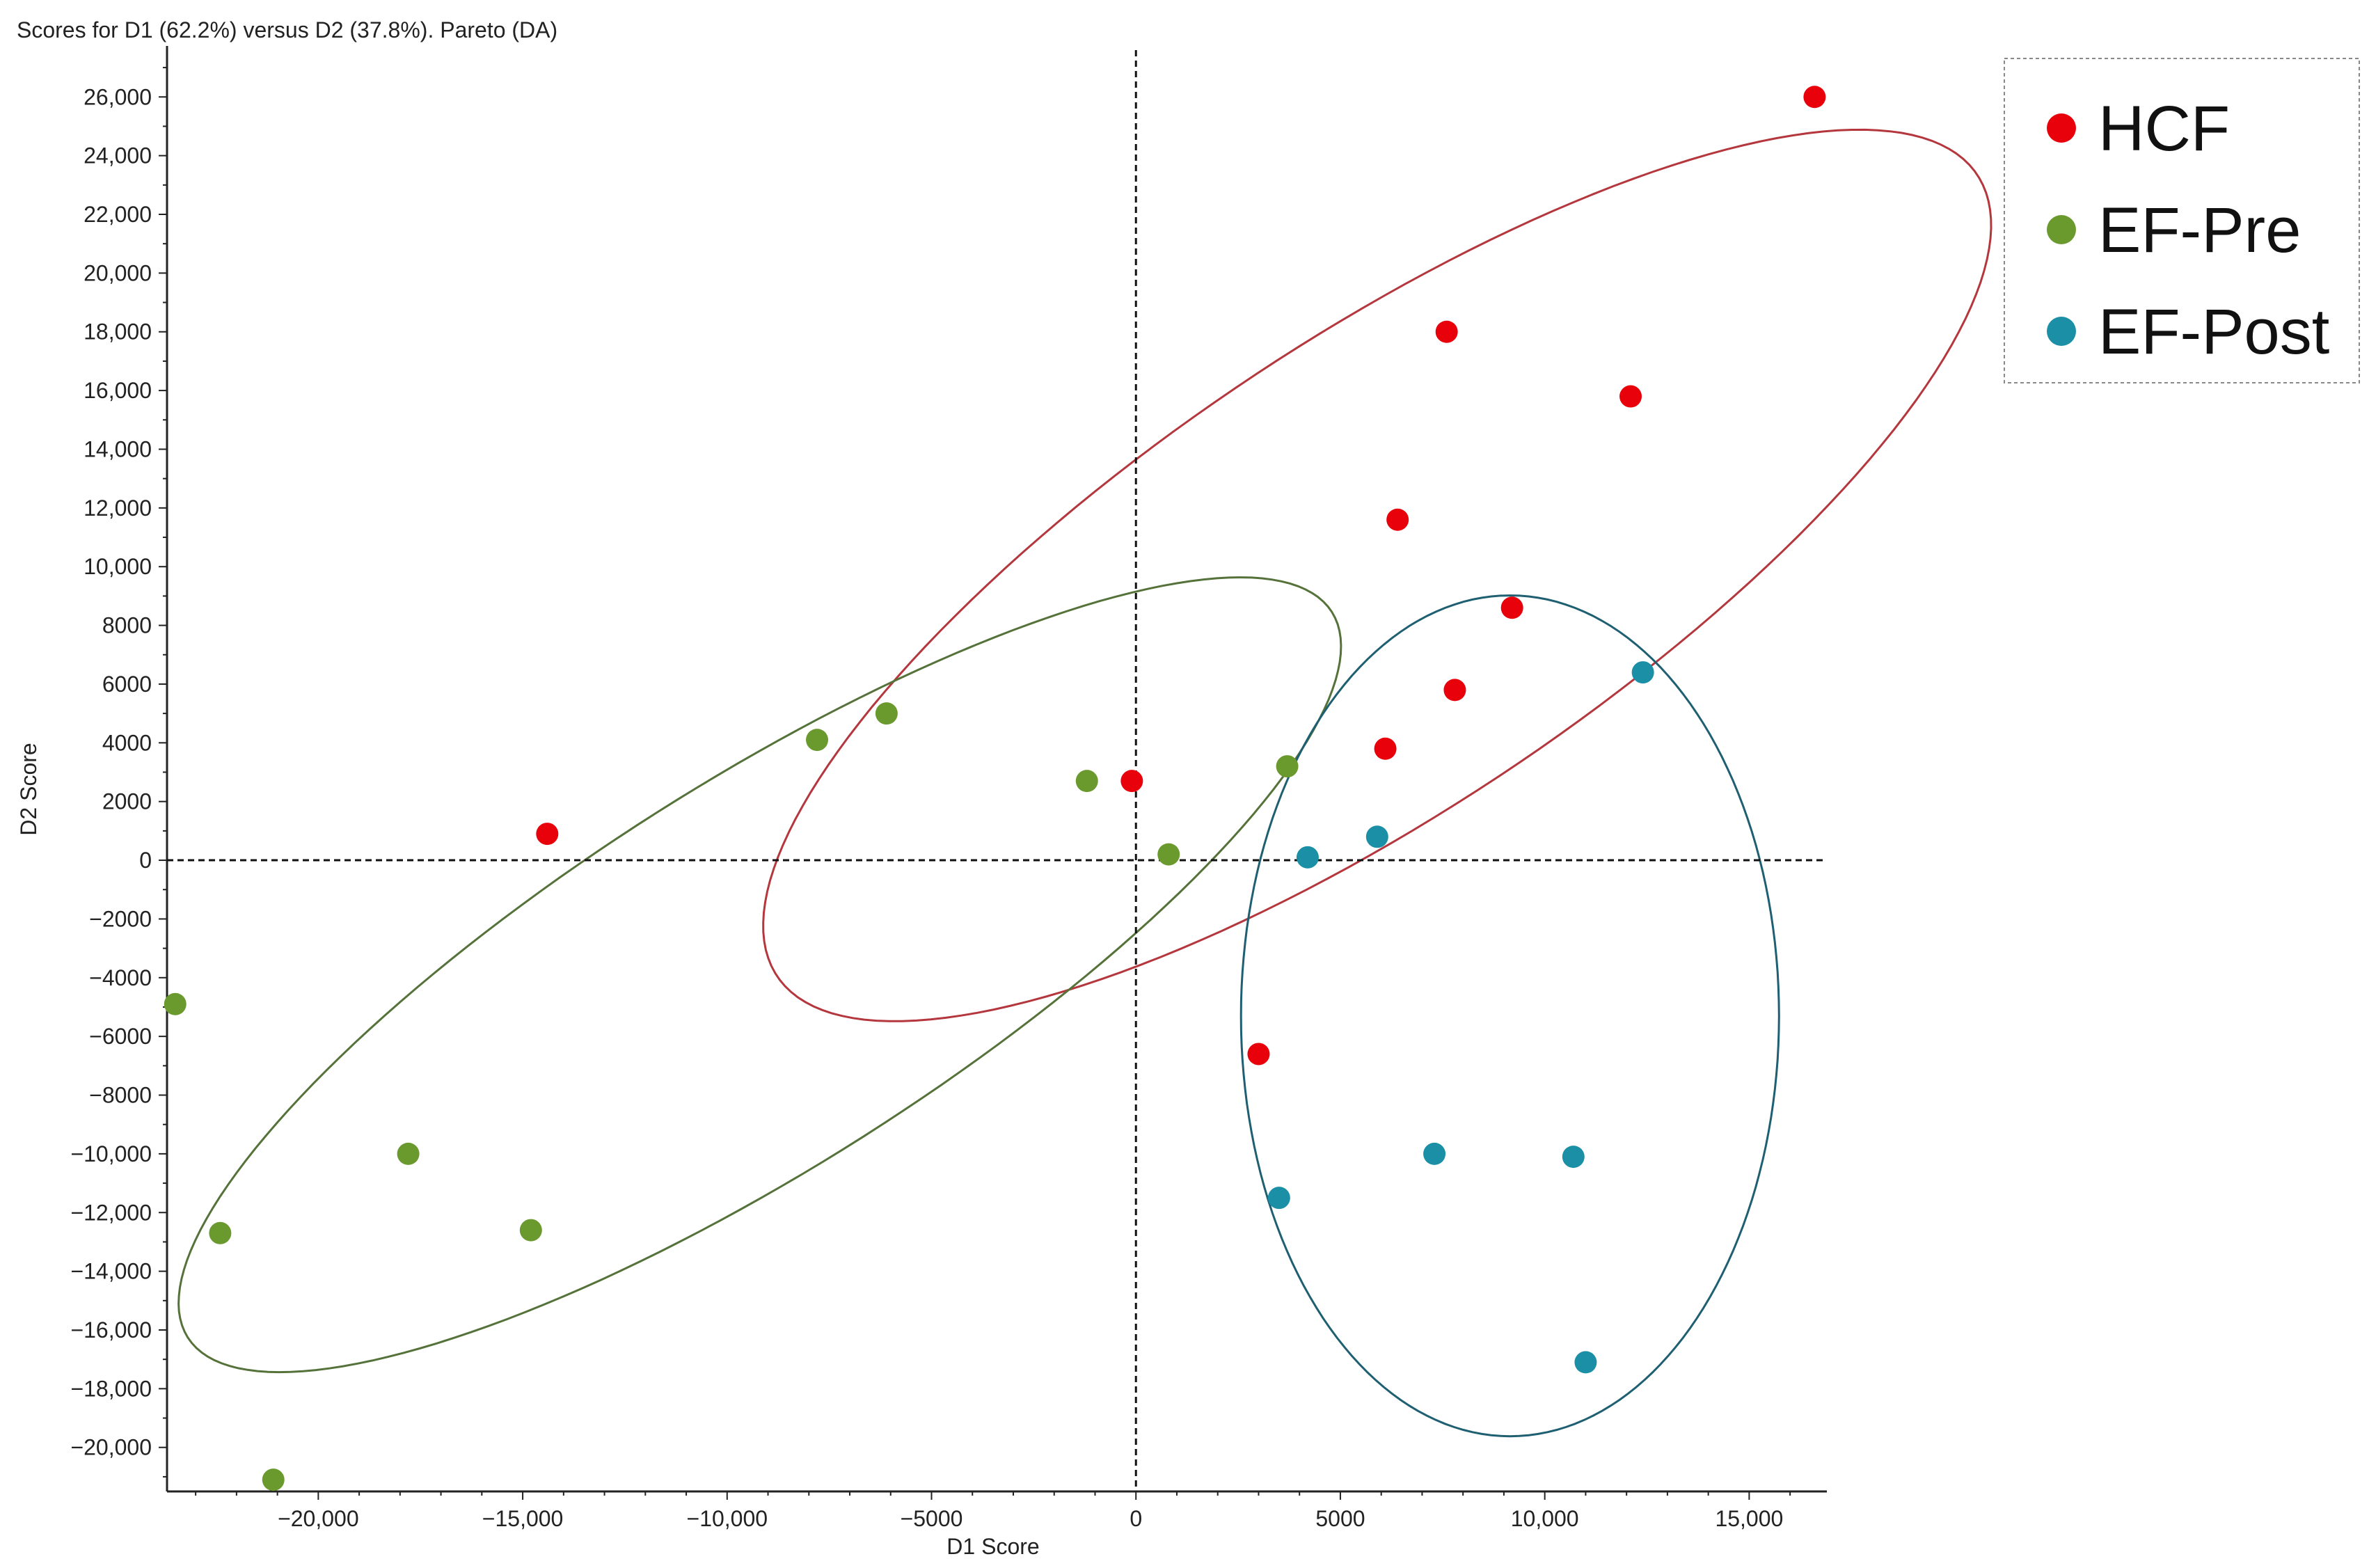  What do you see at coordinates (118, 155) in the screenshot?
I see `y-tick-label: 24,000` at bounding box center [118, 155].